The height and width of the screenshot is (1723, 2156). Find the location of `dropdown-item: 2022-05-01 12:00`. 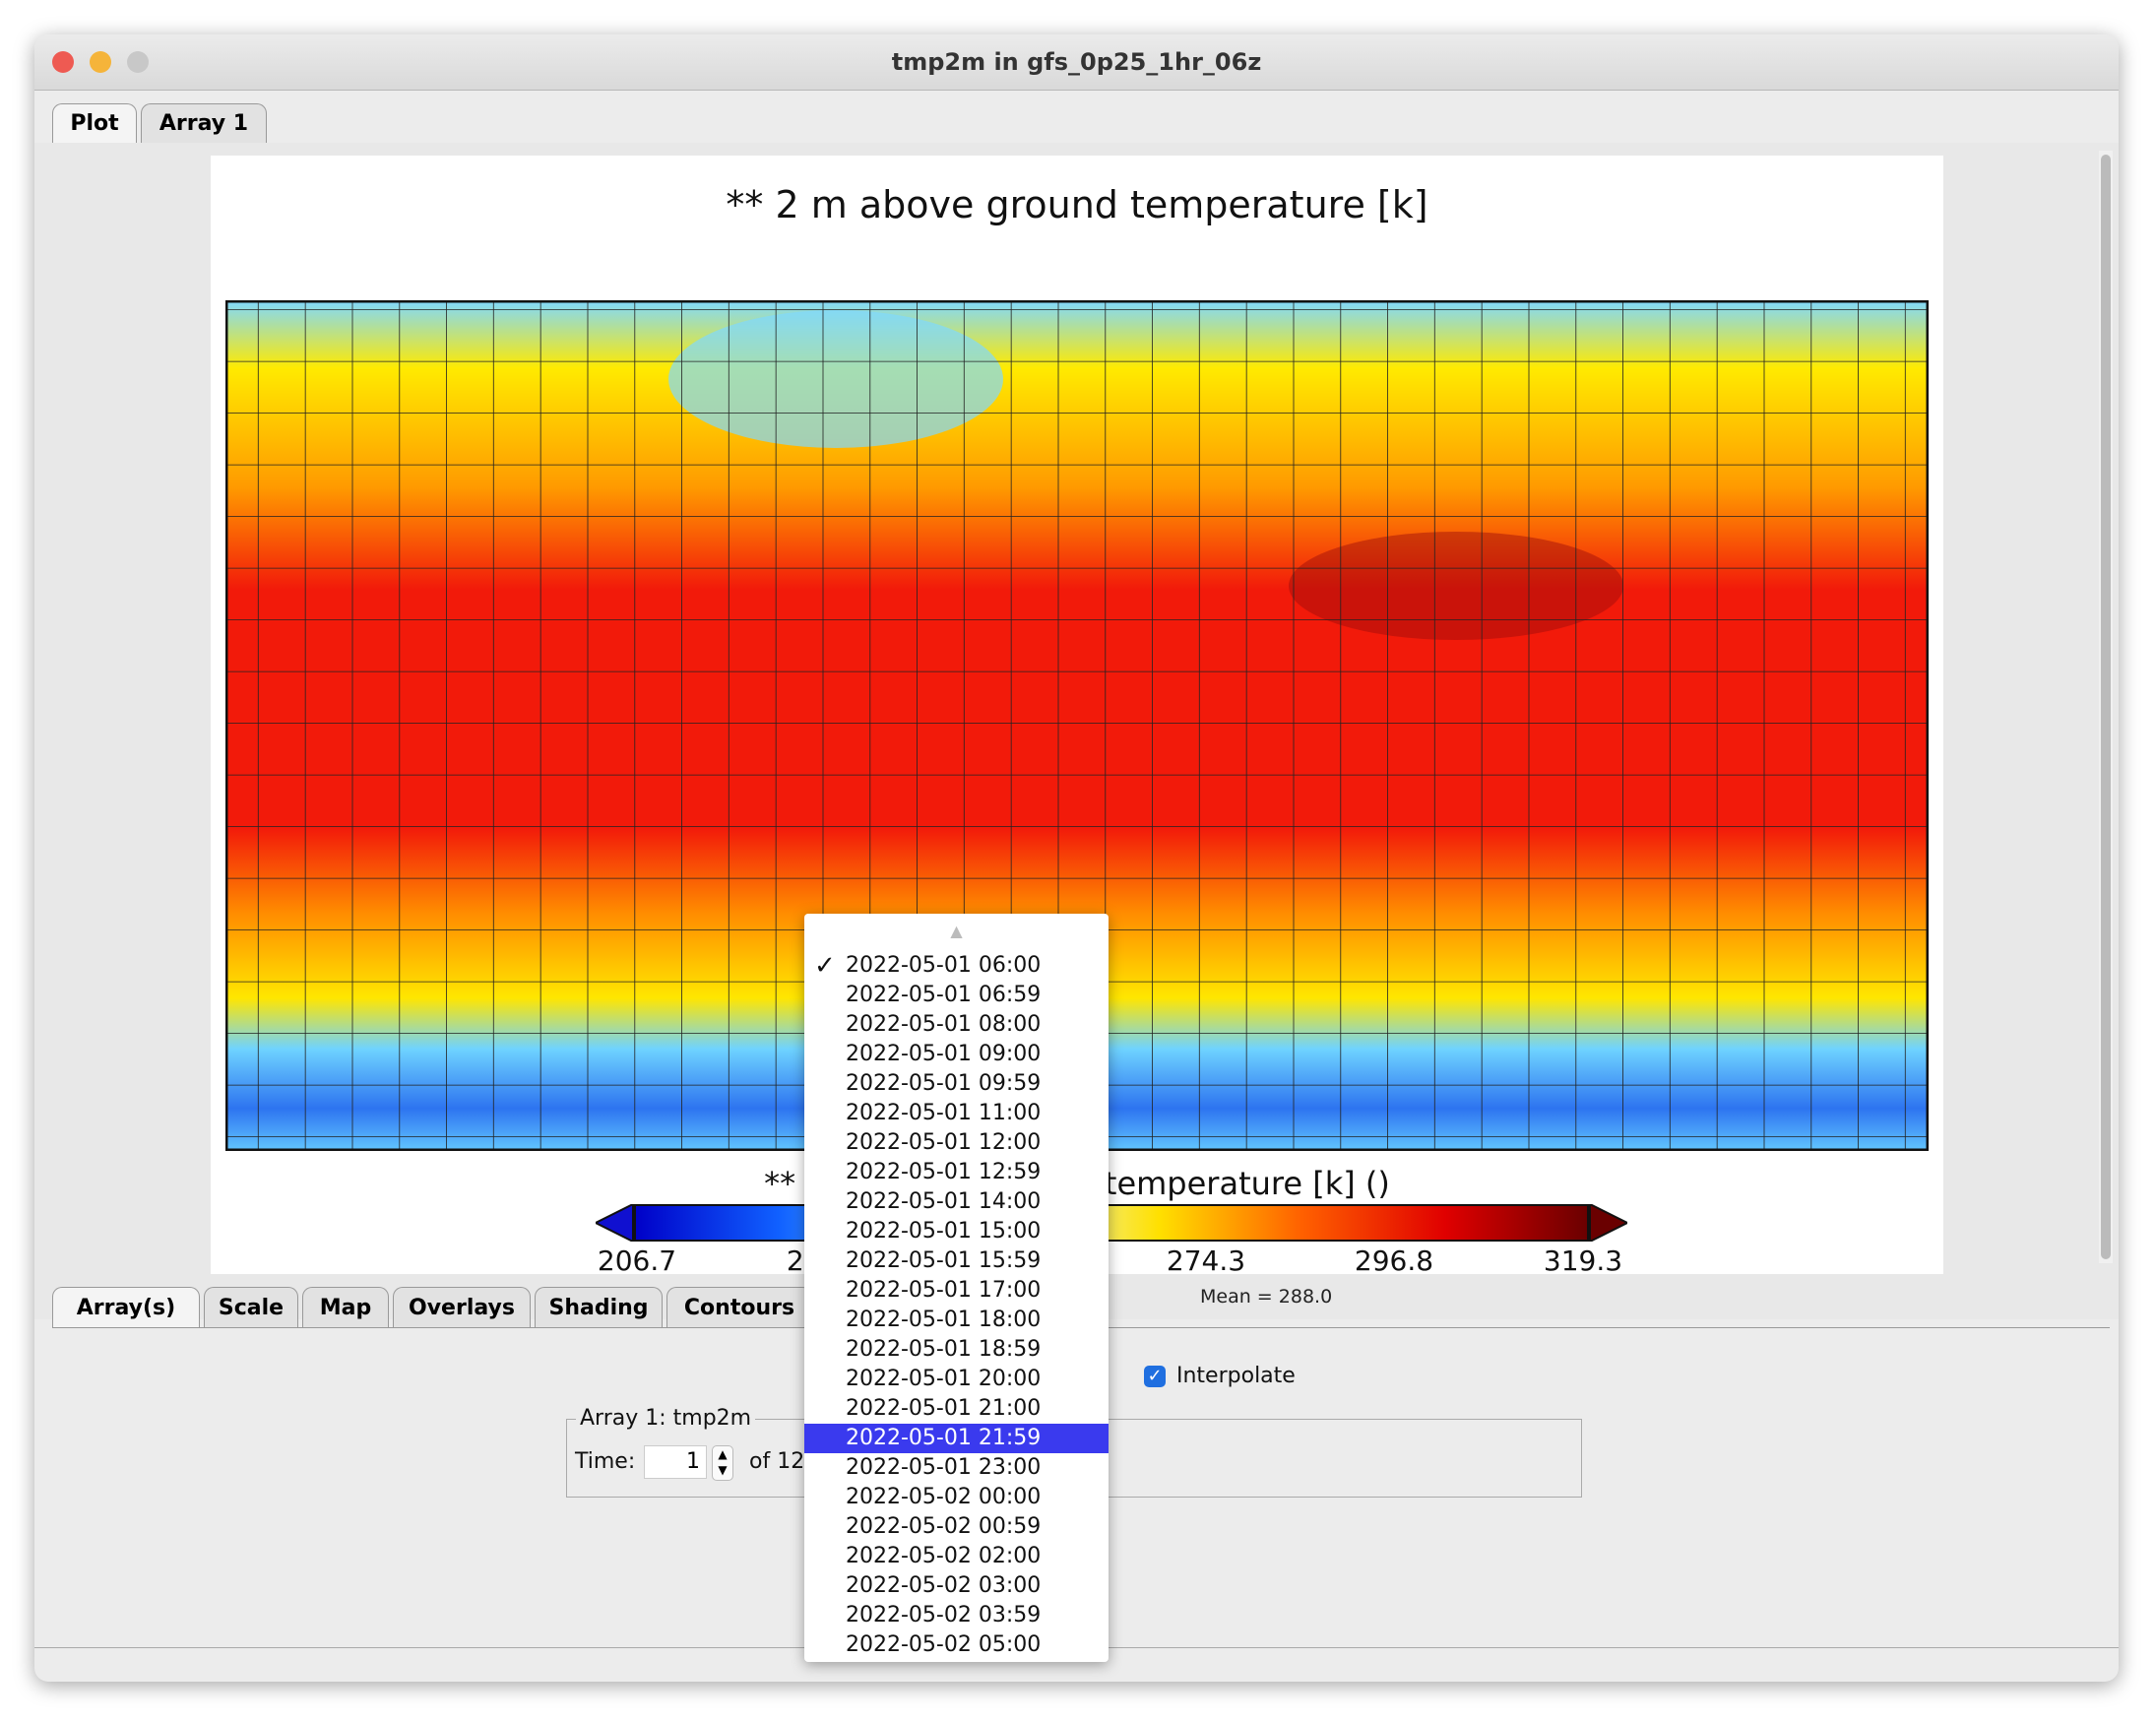

dropdown-item: 2022-05-01 12:00 is located at coordinates (944, 1142).